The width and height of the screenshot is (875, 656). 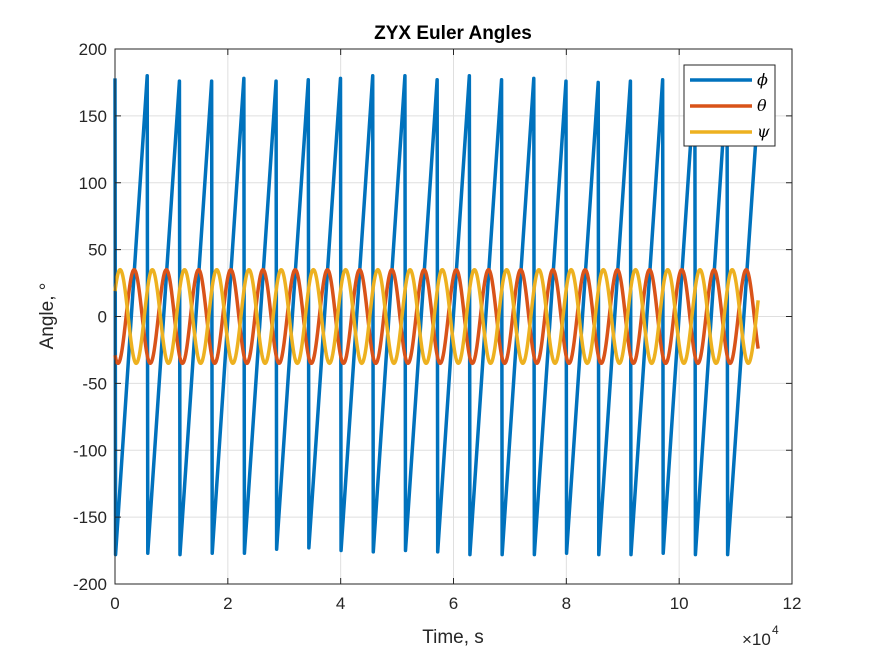 I want to click on y-tick-label: -100, so click(x=90, y=450).